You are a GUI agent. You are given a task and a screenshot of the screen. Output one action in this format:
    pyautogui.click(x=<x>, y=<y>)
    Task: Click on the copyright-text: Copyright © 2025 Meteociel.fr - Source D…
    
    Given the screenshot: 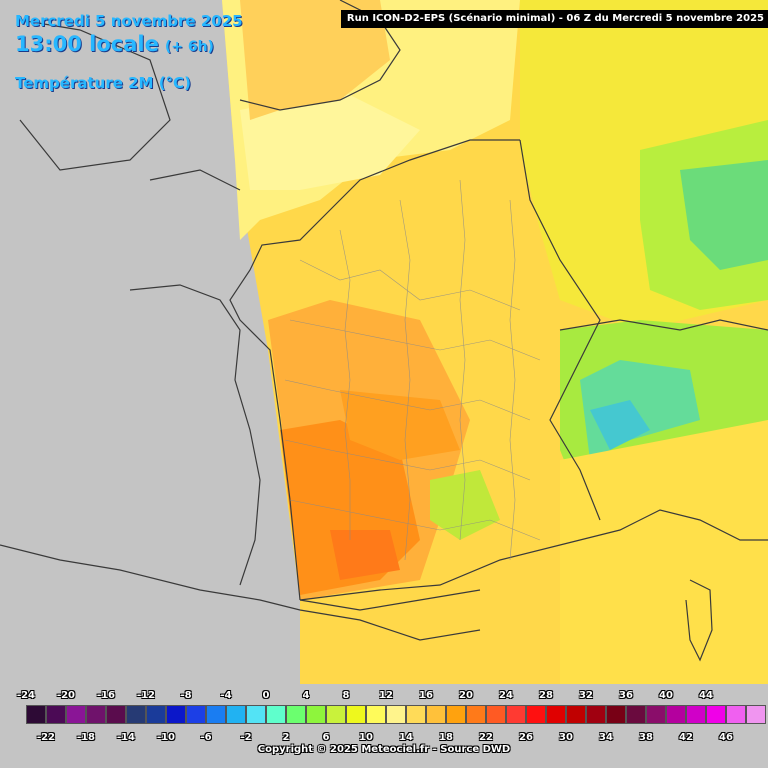 What is the action you would take?
    pyautogui.click(x=384, y=749)
    